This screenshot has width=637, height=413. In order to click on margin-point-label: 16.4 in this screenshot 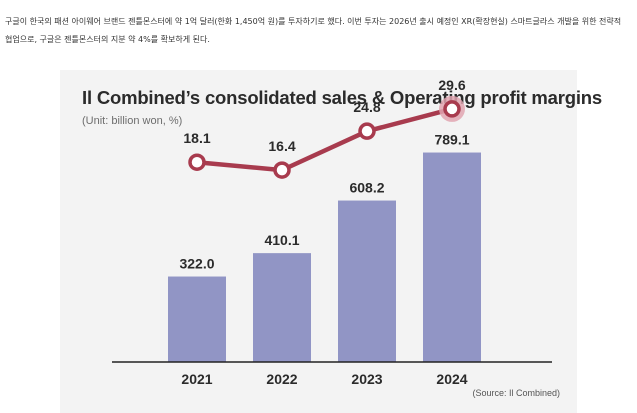, I will do `click(281, 146)`.